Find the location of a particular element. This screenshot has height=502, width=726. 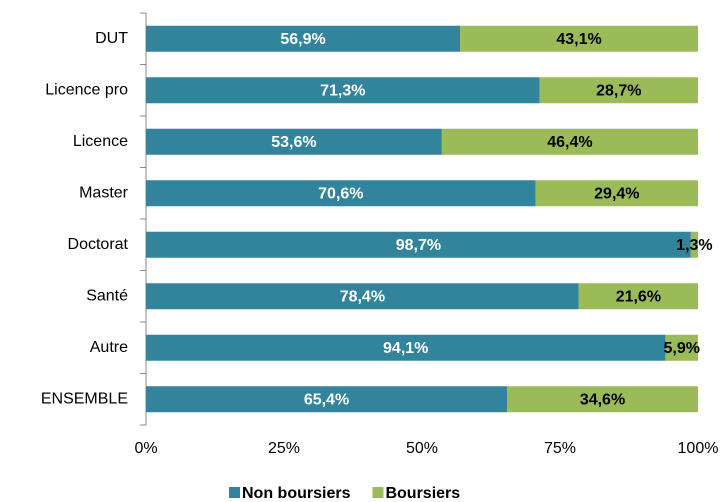

legend-label: Boursiers is located at coordinates (422, 493).